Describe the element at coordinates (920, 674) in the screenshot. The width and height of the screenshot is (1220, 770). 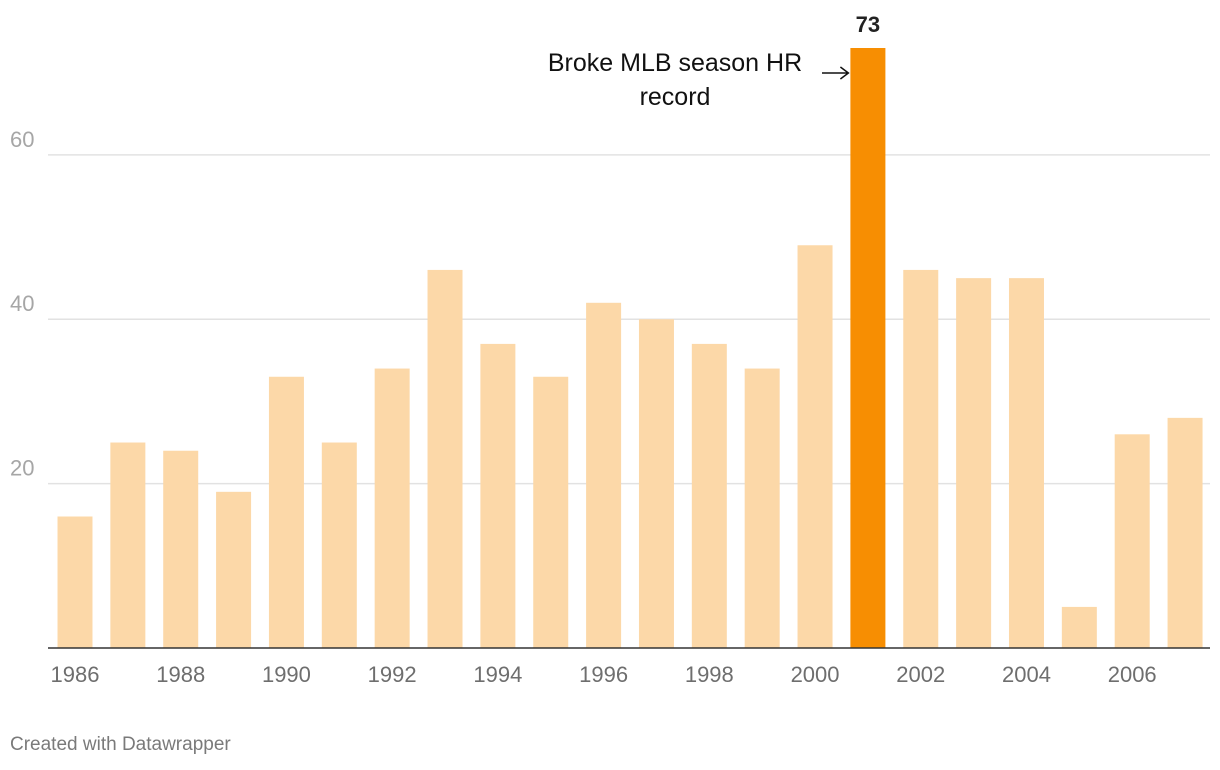
I see `x-tick-label-2002: 2002` at that location.